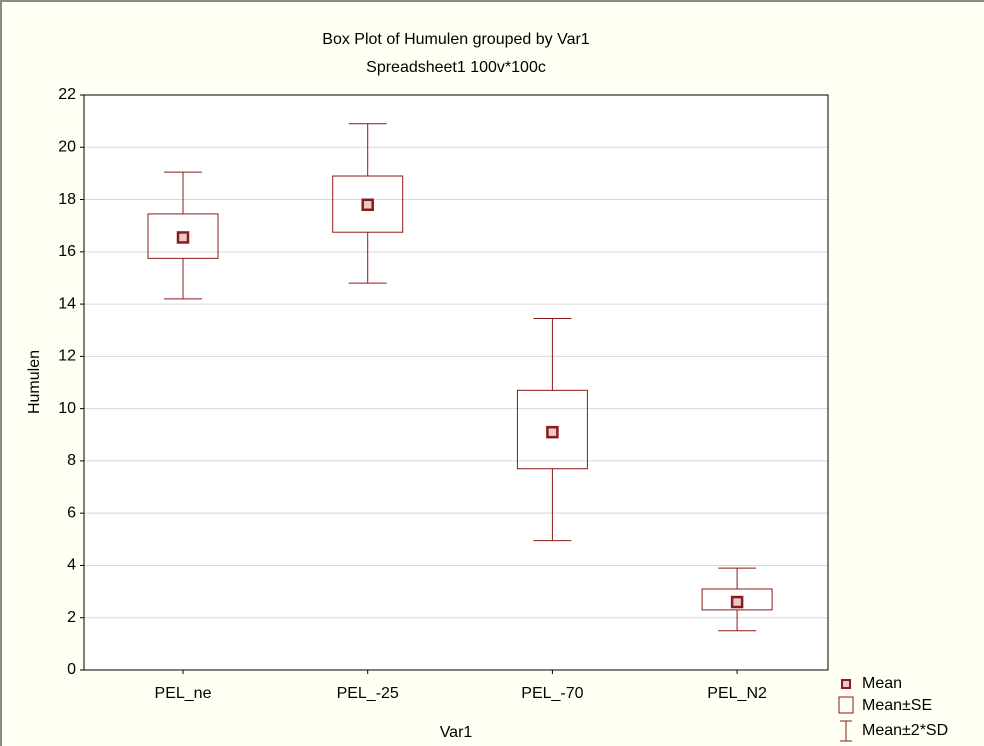  What do you see at coordinates (737, 693) in the screenshot?
I see `x-tick-label: PEL_N2` at bounding box center [737, 693].